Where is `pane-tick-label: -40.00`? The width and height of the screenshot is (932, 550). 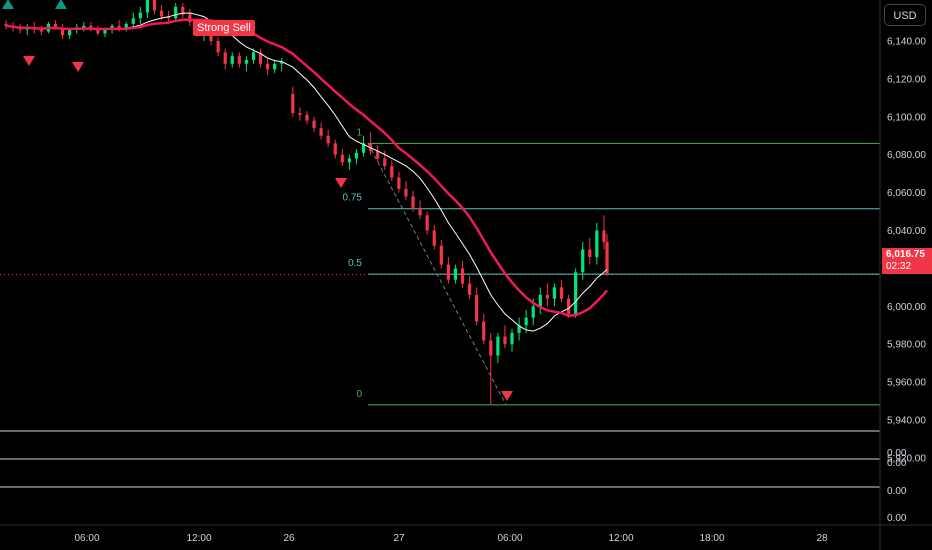 pane-tick-label: -40.00 is located at coordinates (901, 1).